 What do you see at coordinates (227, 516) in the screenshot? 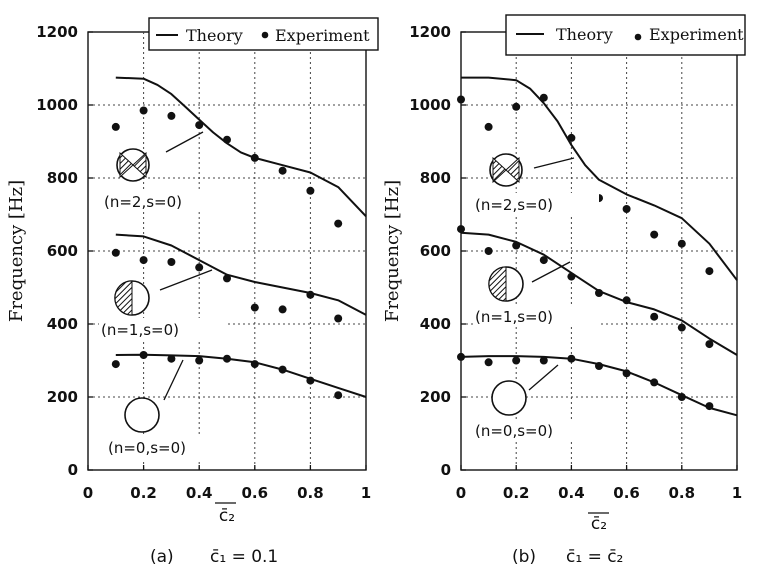
I see `panel-a-xlabel: c̄₂` at bounding box center [227, 516].